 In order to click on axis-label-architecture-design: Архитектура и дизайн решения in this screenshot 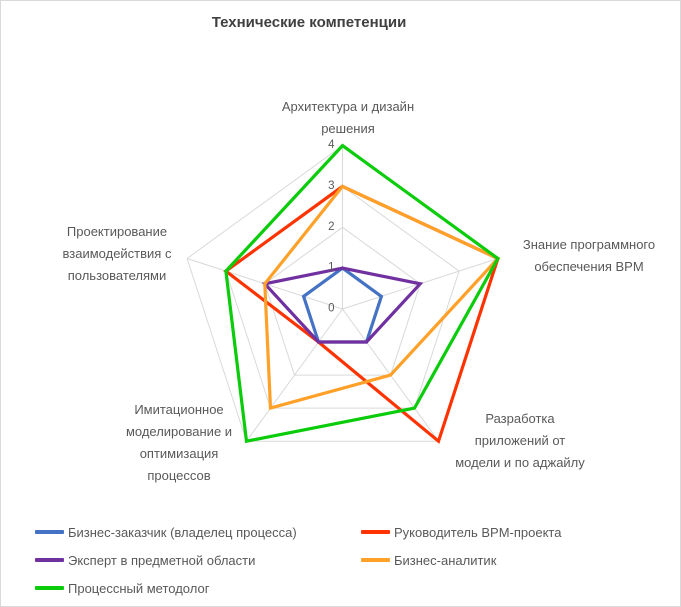, I will do `click(348, 117)`.